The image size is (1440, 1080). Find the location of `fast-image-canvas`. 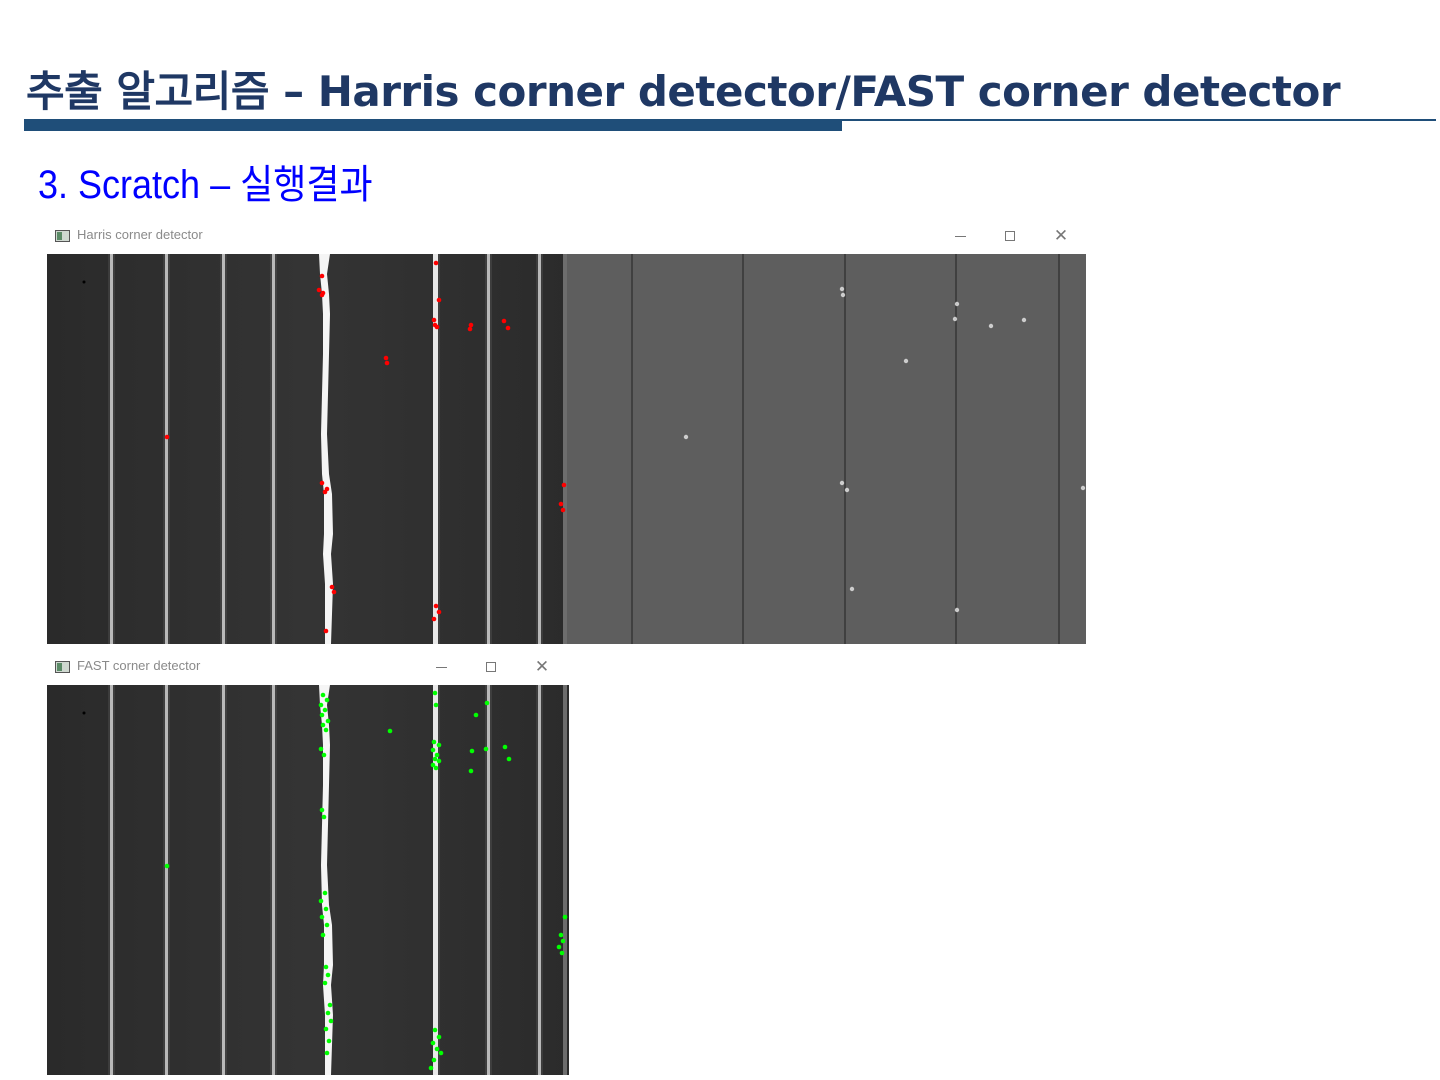

fast-image-canvas is located at coordinates (308, 880).